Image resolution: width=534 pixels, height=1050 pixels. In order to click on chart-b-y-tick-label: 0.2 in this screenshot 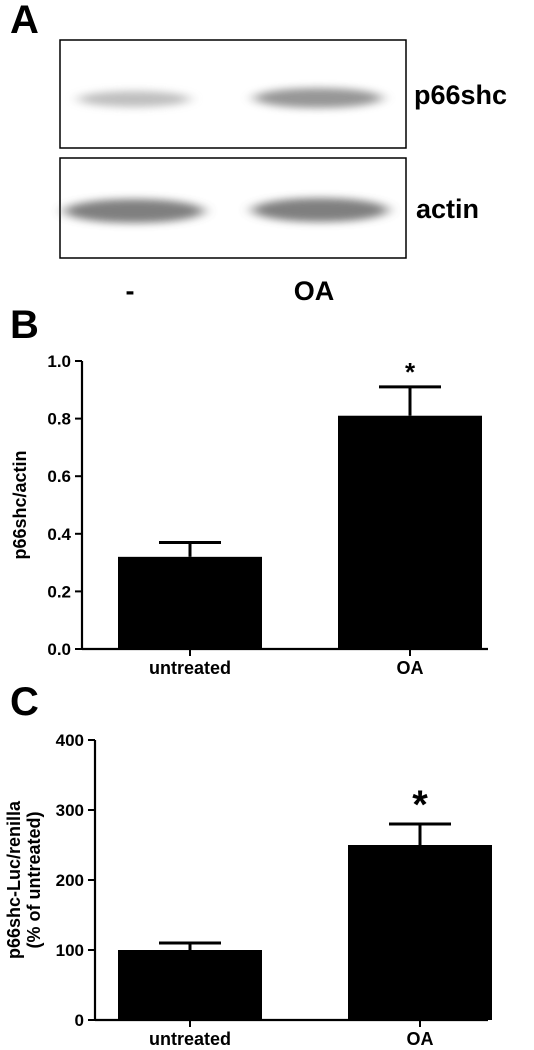, I will do `click(59, 591)`.